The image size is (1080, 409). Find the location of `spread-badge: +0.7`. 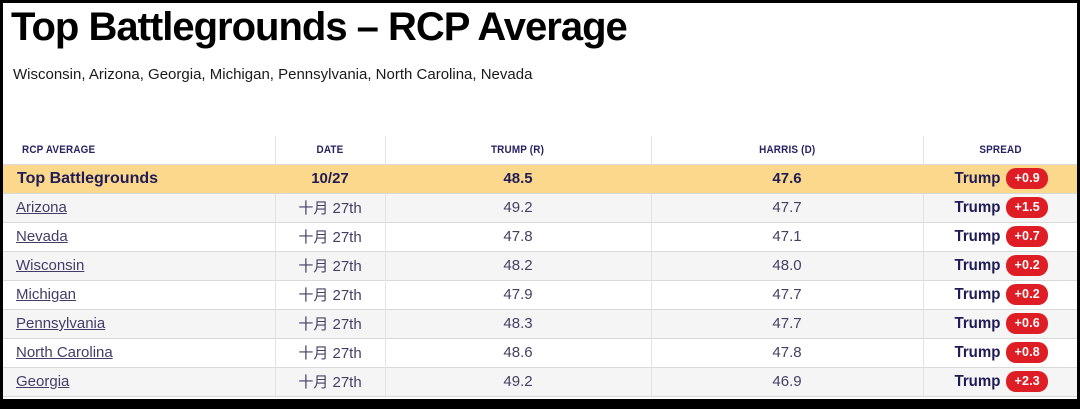

spread-badge: +0.7 is located at coordinates (1027, 236).